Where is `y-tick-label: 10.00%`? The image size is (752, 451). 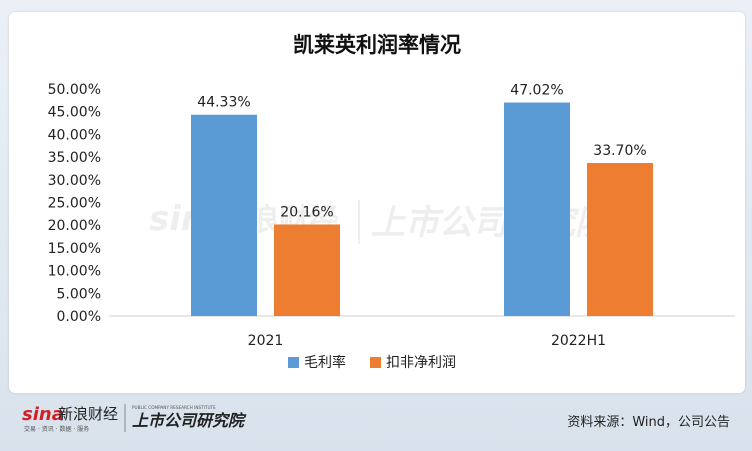 y-tick-label: 10.00% is located at coordinates (74, 272).